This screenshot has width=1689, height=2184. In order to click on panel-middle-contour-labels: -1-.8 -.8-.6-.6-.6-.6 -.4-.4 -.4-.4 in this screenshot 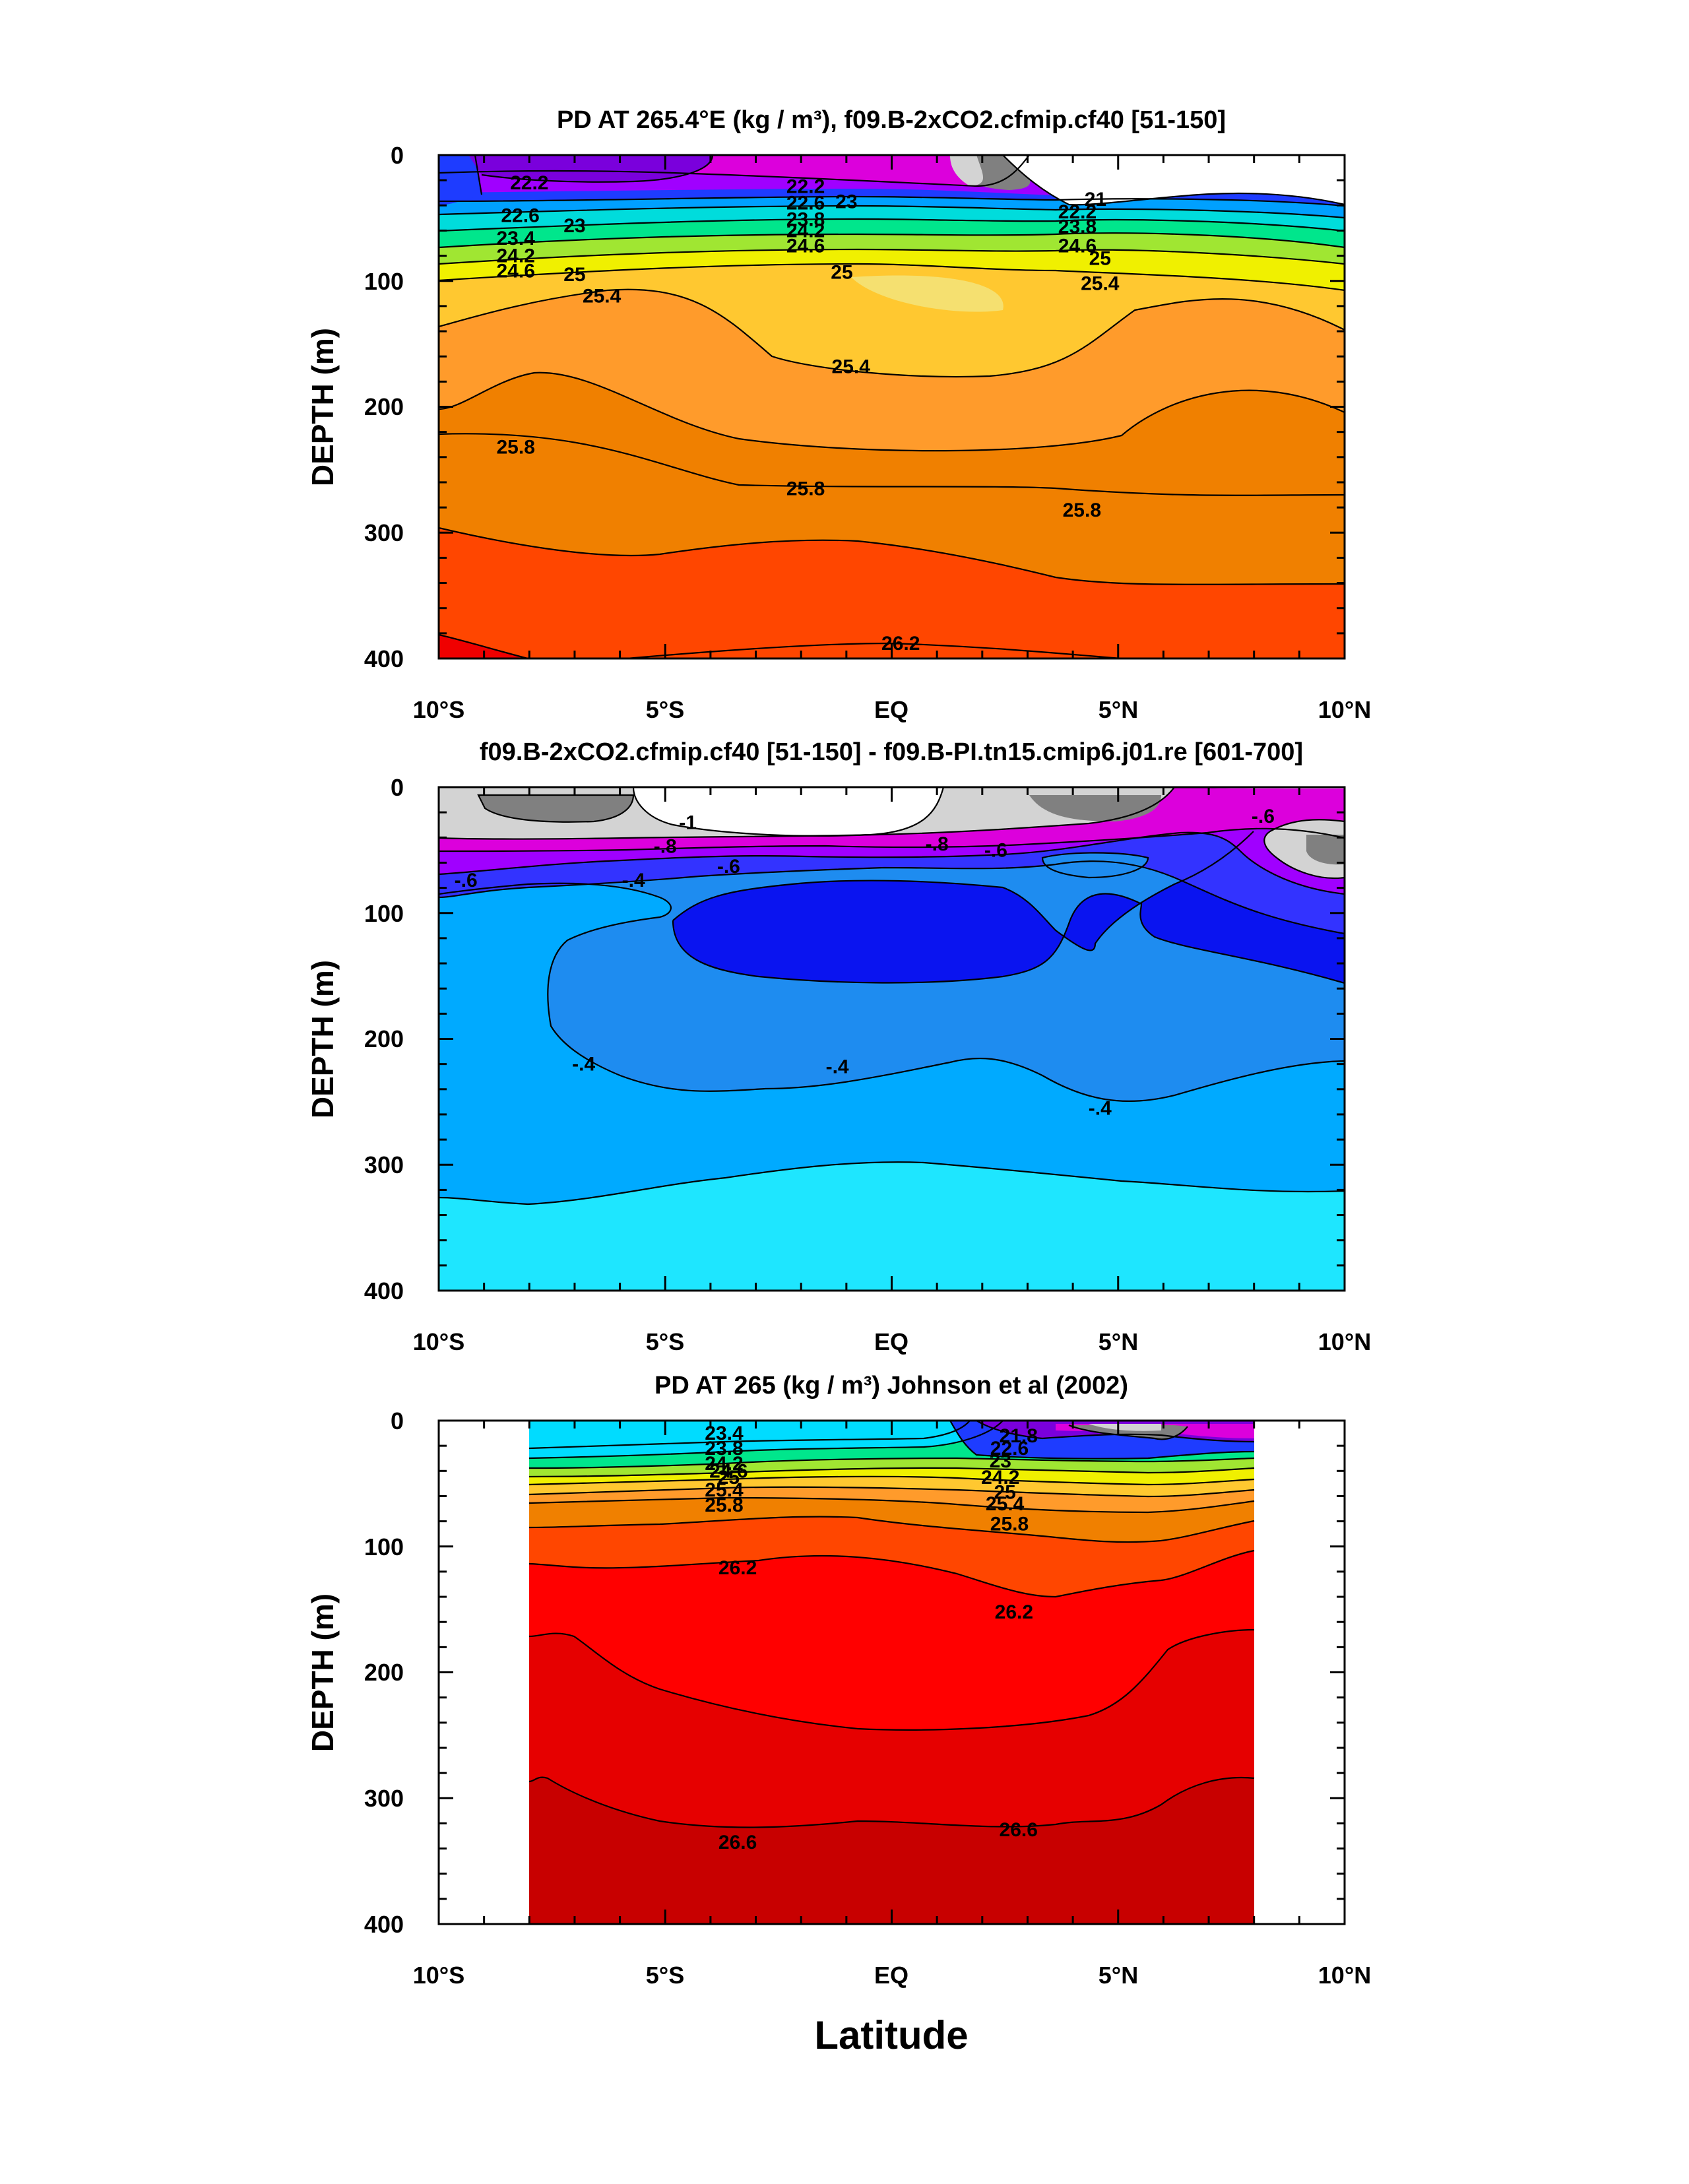, I will do `click(865, 963)`.